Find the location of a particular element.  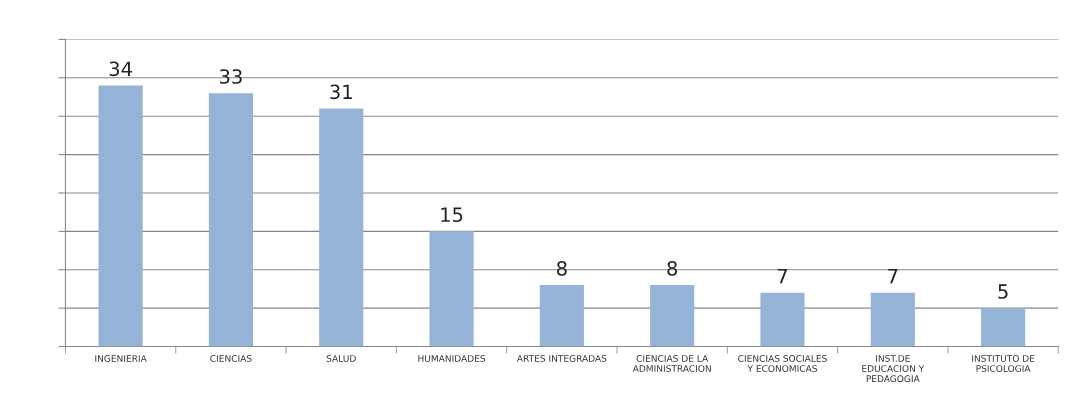

data-label: 31 is located at coordinates (341, 92).